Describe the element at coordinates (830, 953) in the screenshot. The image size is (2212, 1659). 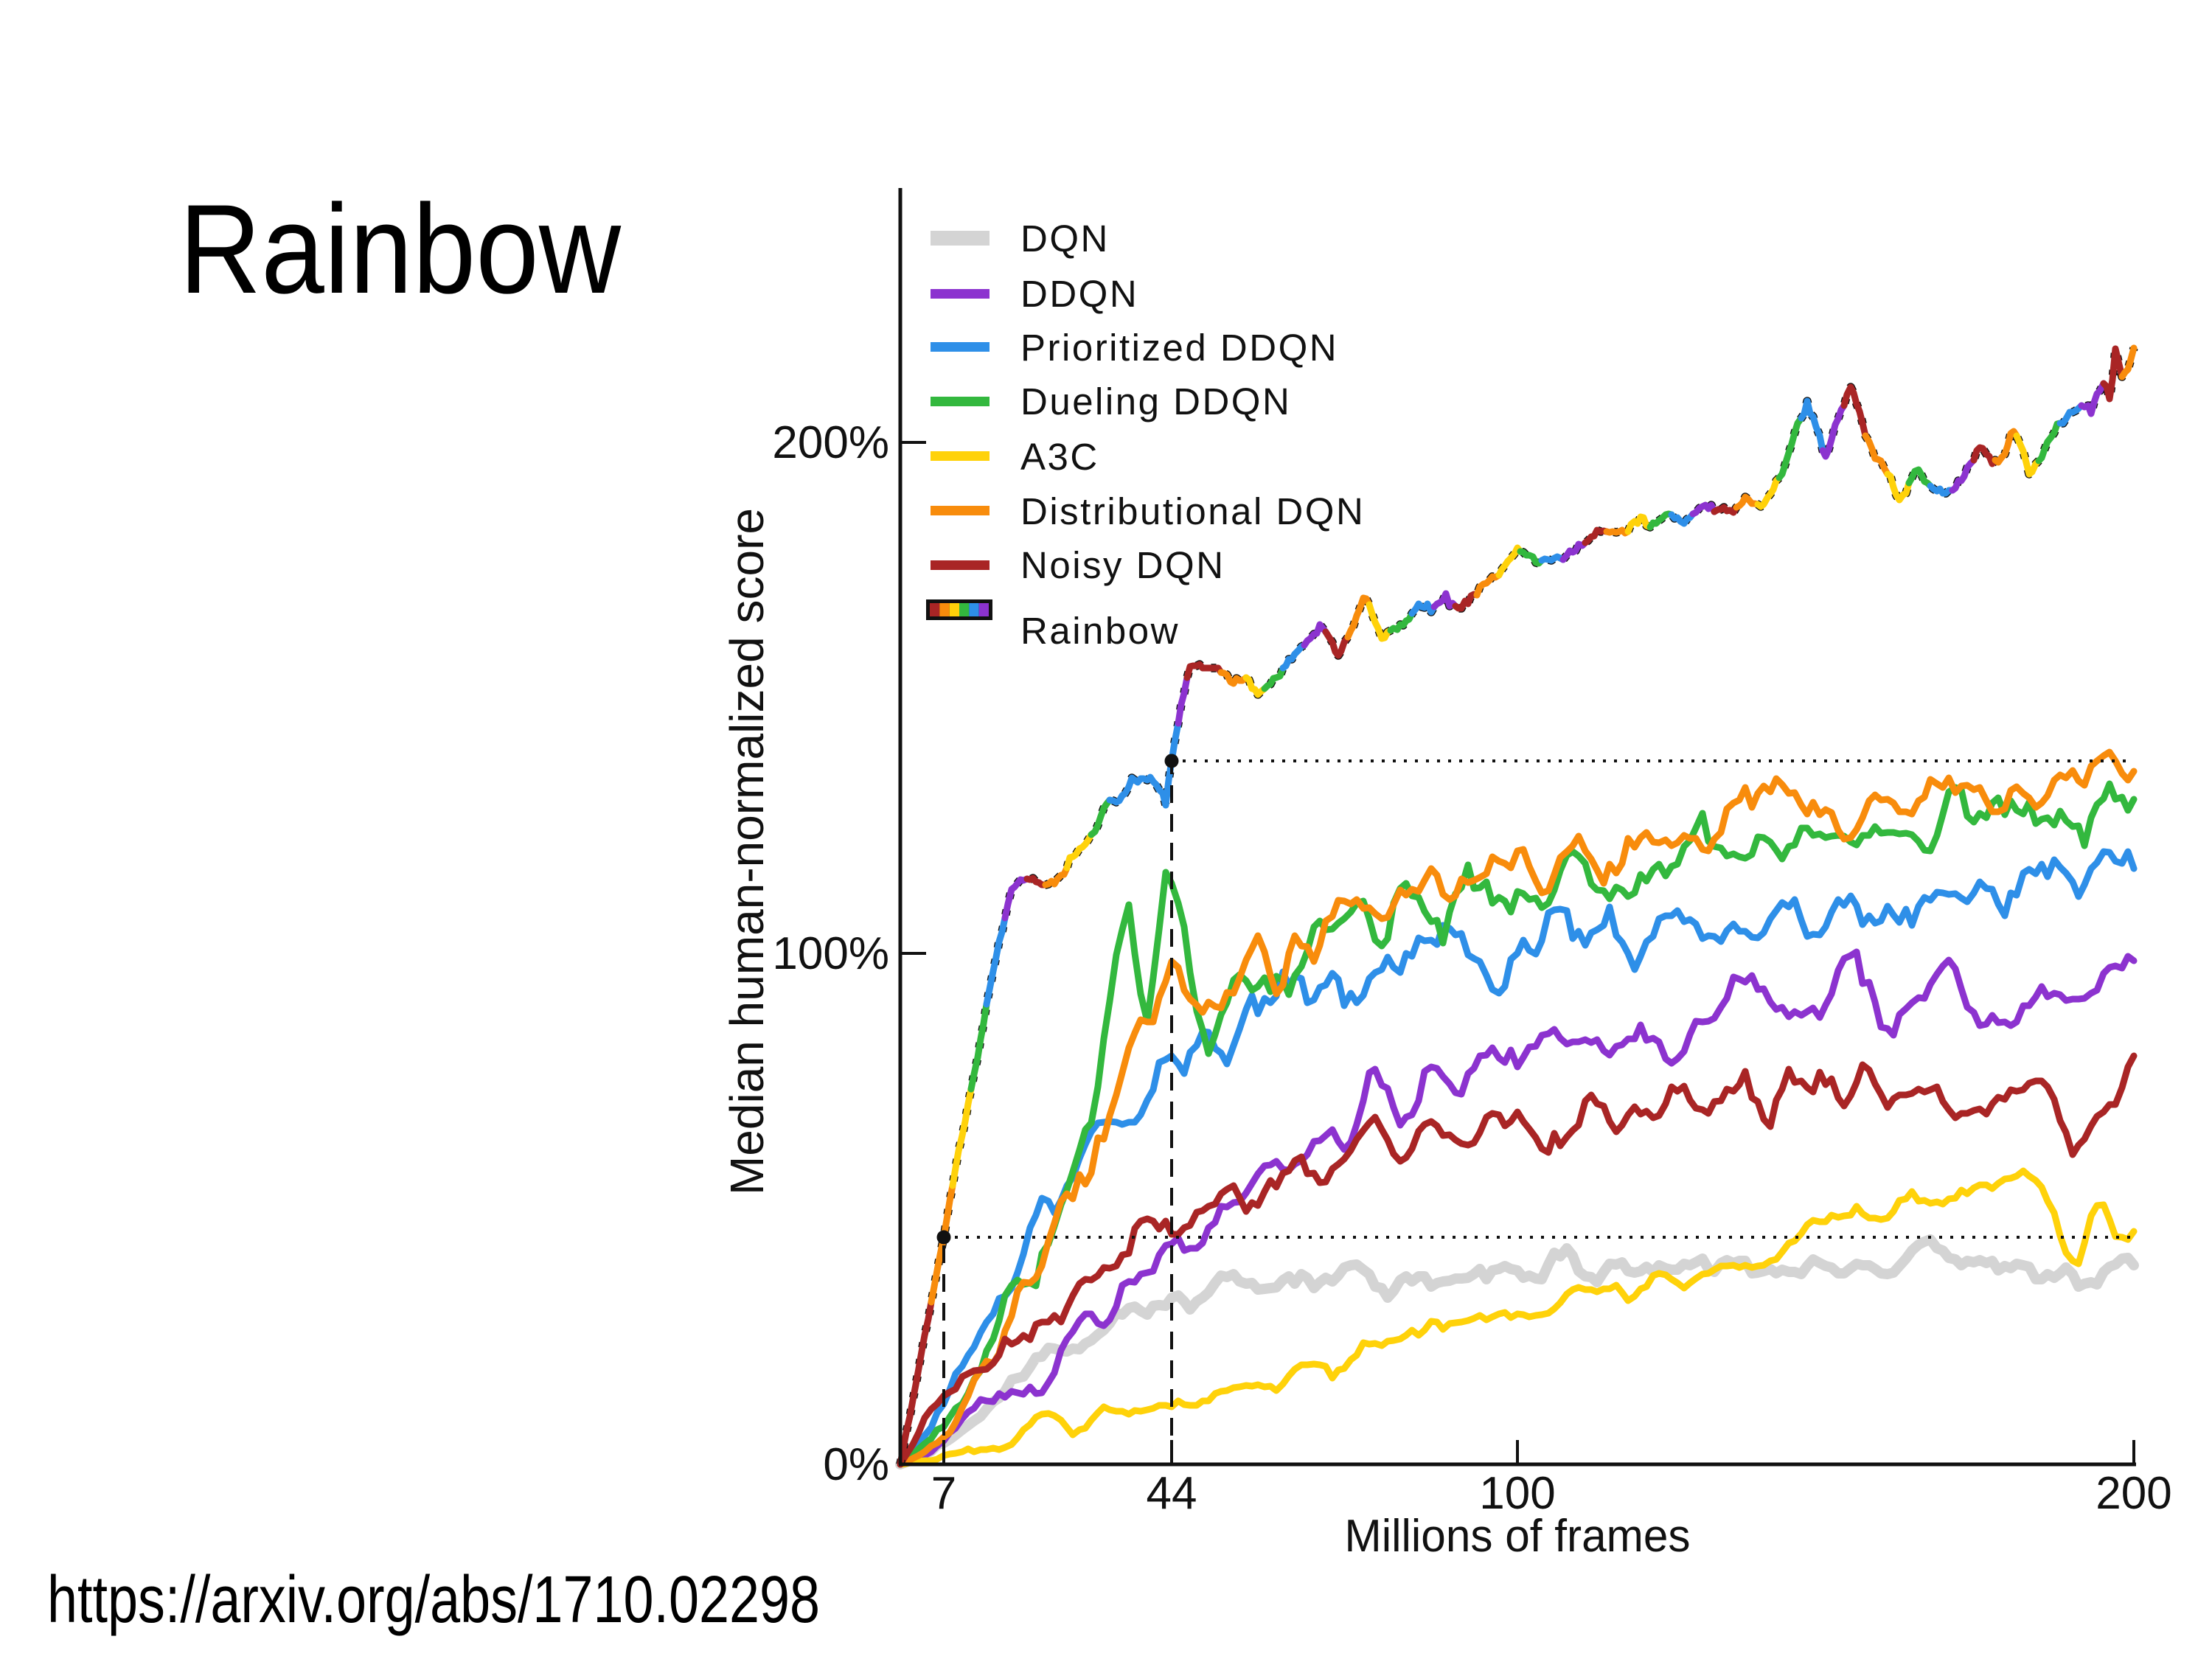
I see `svg-text: 100%` at that location.